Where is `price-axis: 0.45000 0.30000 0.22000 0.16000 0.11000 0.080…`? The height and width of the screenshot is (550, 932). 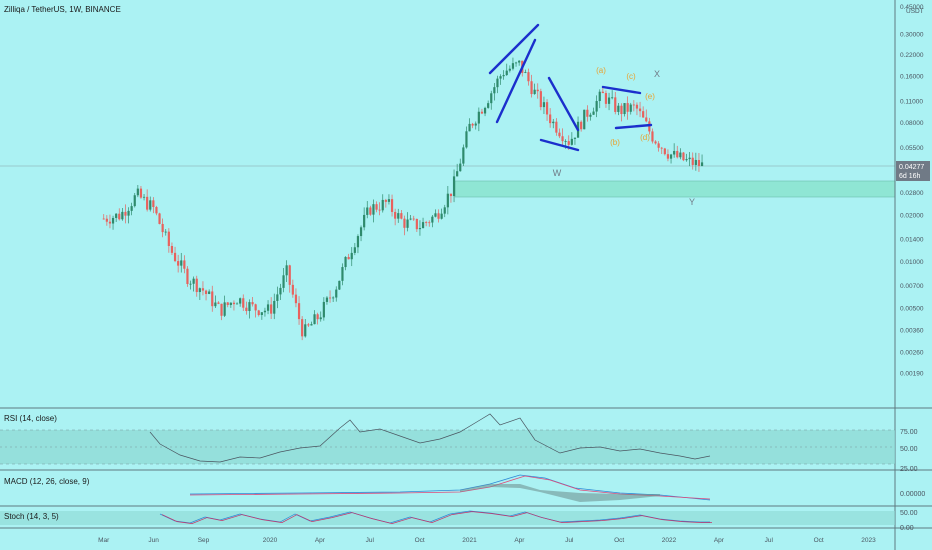 price-axis: 0.45000 0.30000 0.22000 0.16000 0.11000 0.080… is located at coordinates (912, 190).